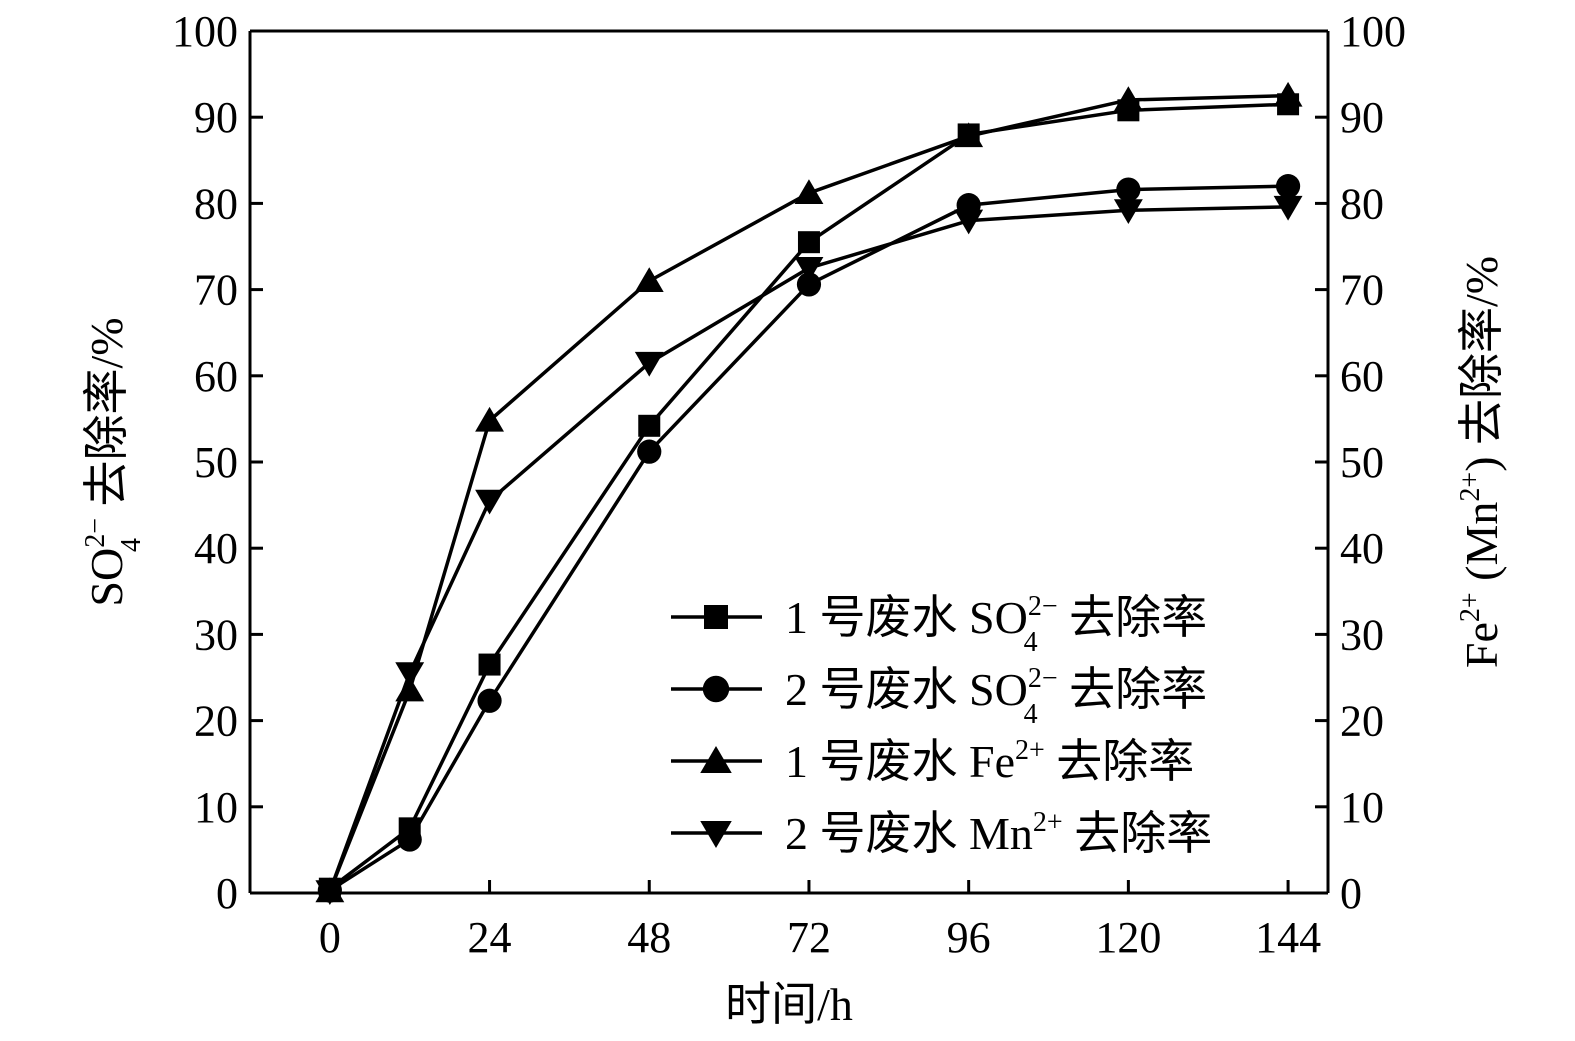 The height and width of the screenshot is (1041, 1575). I want to click on y-tick-label-right: 70, so click(1362, 290).